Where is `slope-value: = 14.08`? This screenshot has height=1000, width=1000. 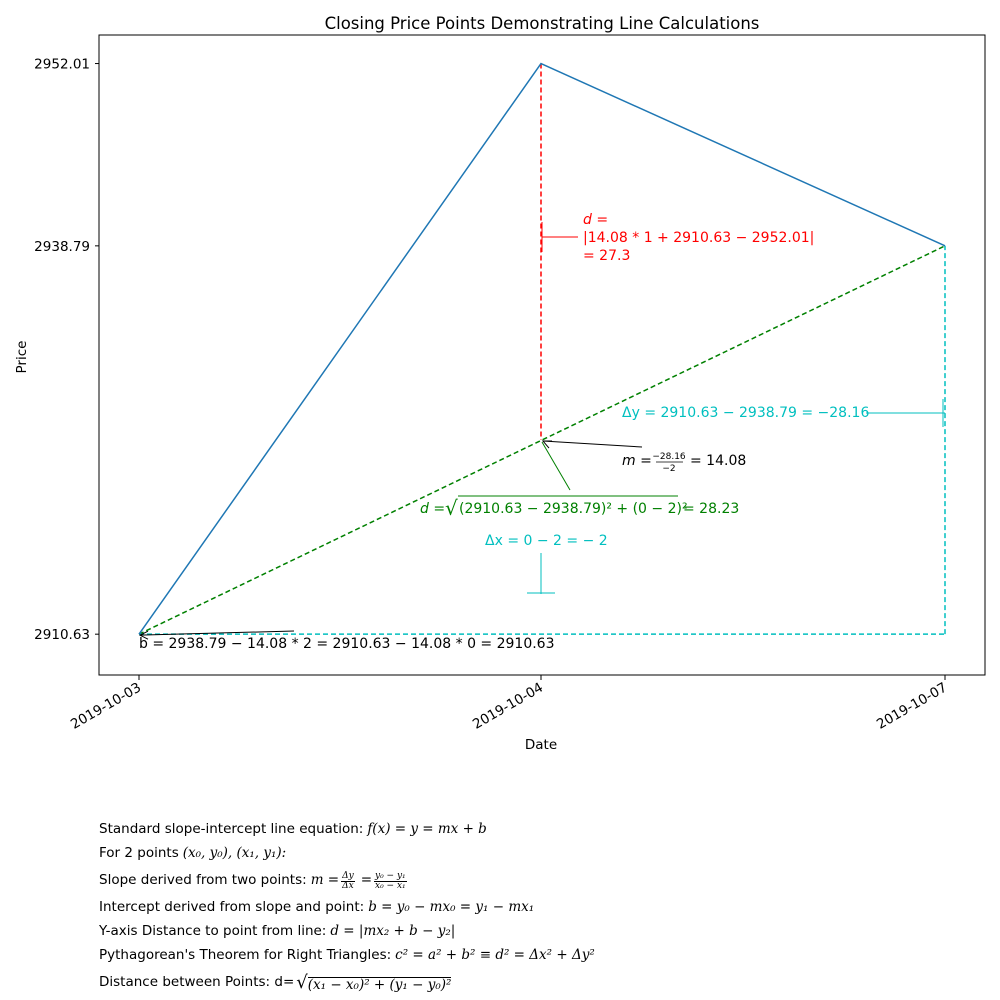
slope-value: = 14.08 is located at coordinates (718, 461).